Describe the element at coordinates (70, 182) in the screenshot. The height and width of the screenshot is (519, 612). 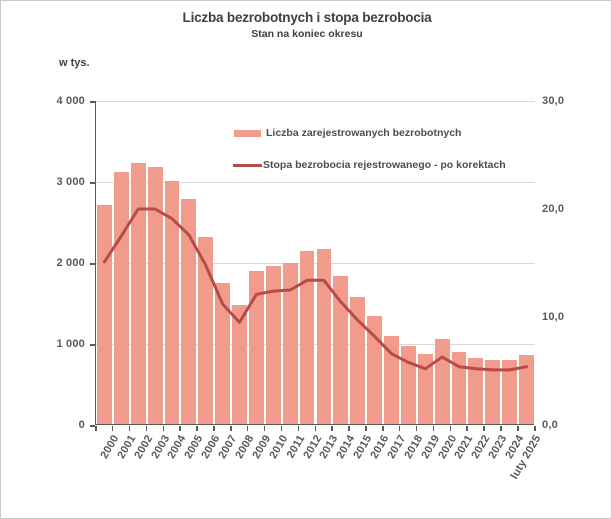
I see `left-axis-tick-3000: 3 000` at that location.